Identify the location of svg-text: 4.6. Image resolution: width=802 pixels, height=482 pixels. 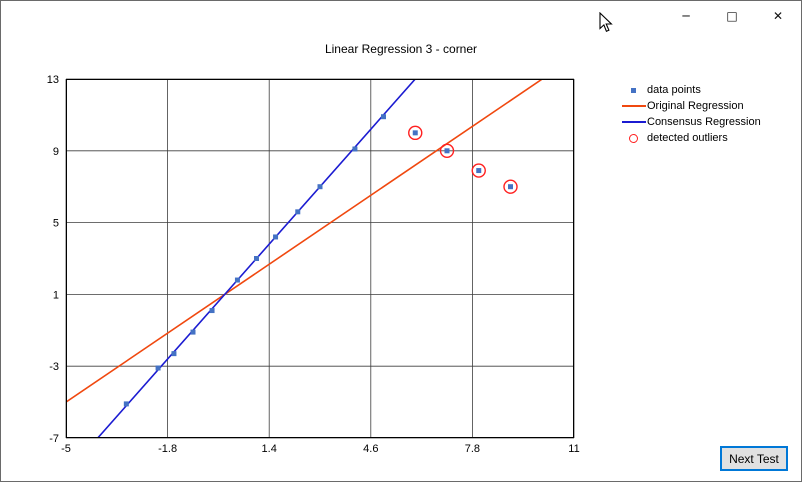
(370, 449).